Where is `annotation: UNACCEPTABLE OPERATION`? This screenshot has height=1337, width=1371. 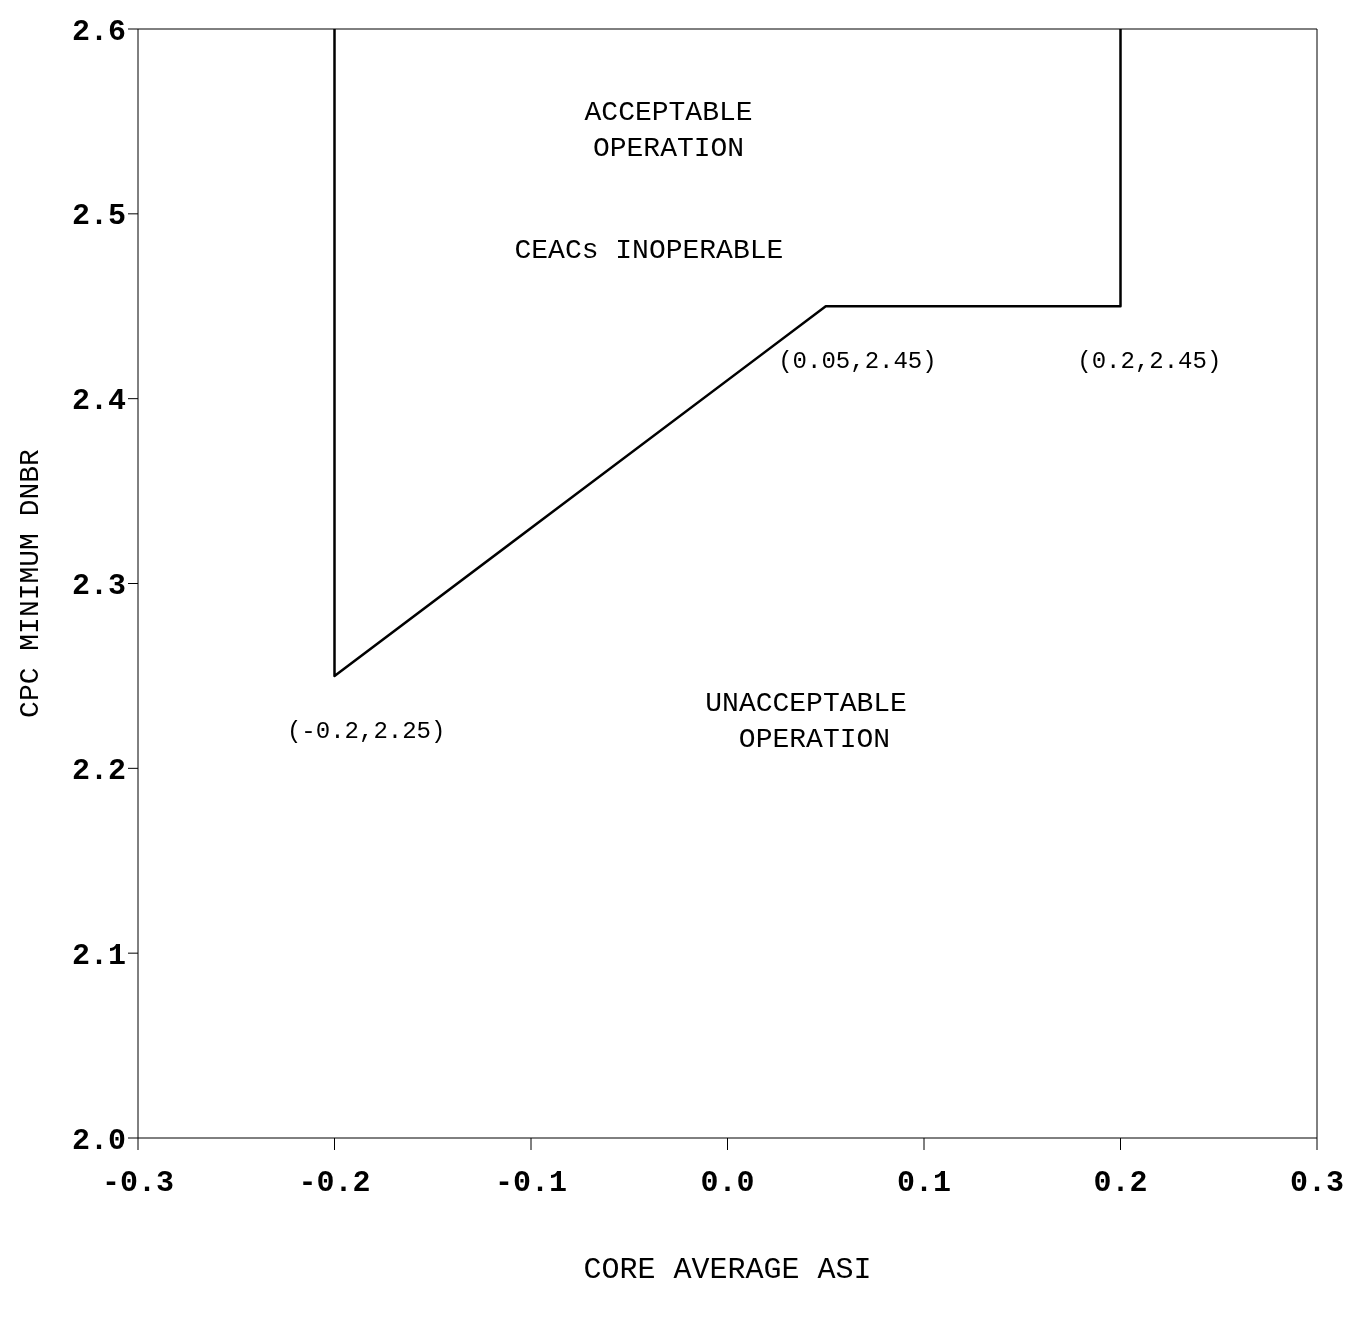 annotation: UNACCEPTABLE OPERATION is located at coordinates (806, 722).